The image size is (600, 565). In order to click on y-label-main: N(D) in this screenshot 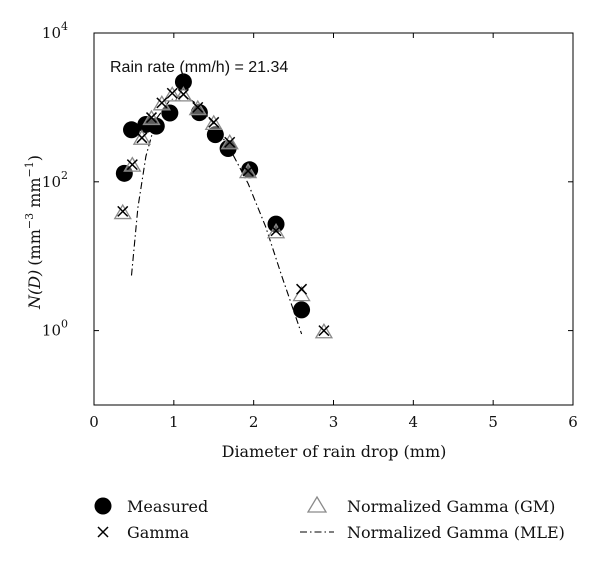, I will do `click(34, 290)`.